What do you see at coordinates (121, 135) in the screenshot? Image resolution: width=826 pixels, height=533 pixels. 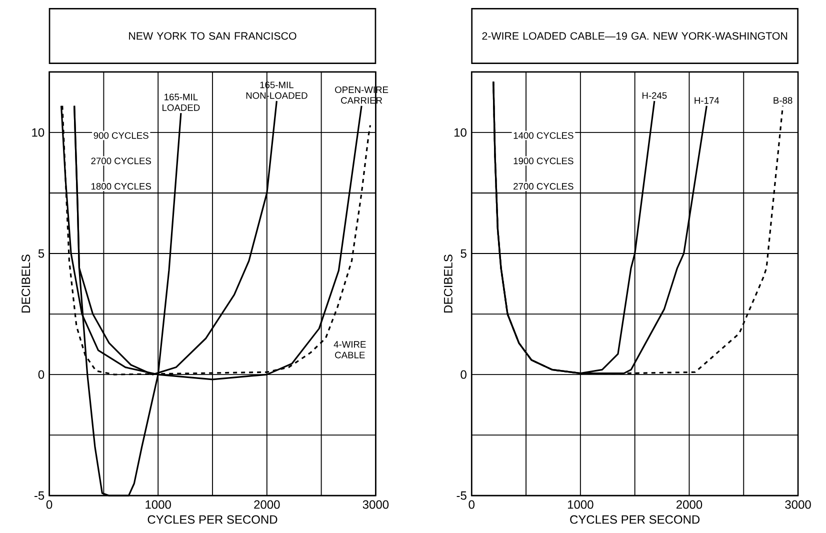 I see `annotation: 900 CYCLES` at bounding box center [121, 135].